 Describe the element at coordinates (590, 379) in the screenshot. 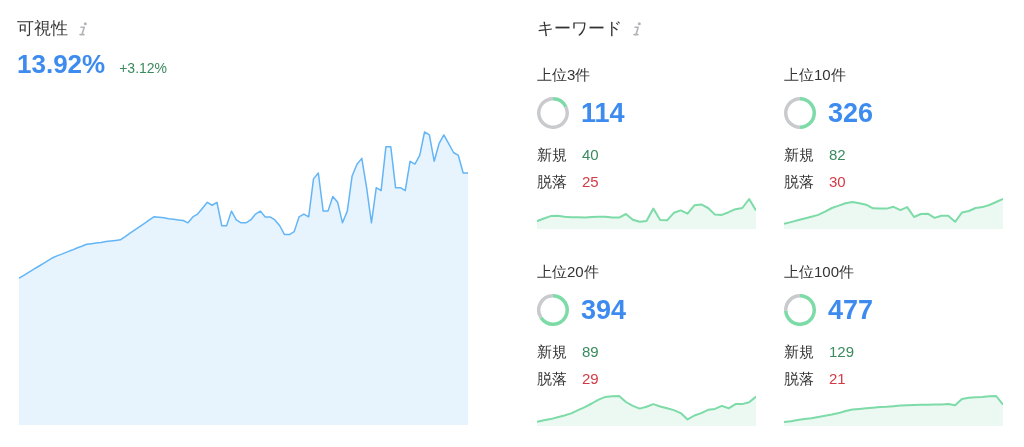

I see `text: 29` at that location.